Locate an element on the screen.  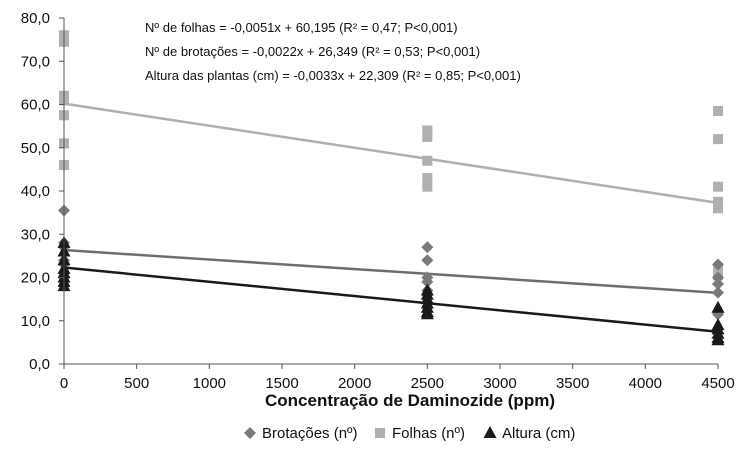
x-axis-title: Concentração de Daminozide (ppm) is located at coordinates (410, 400).